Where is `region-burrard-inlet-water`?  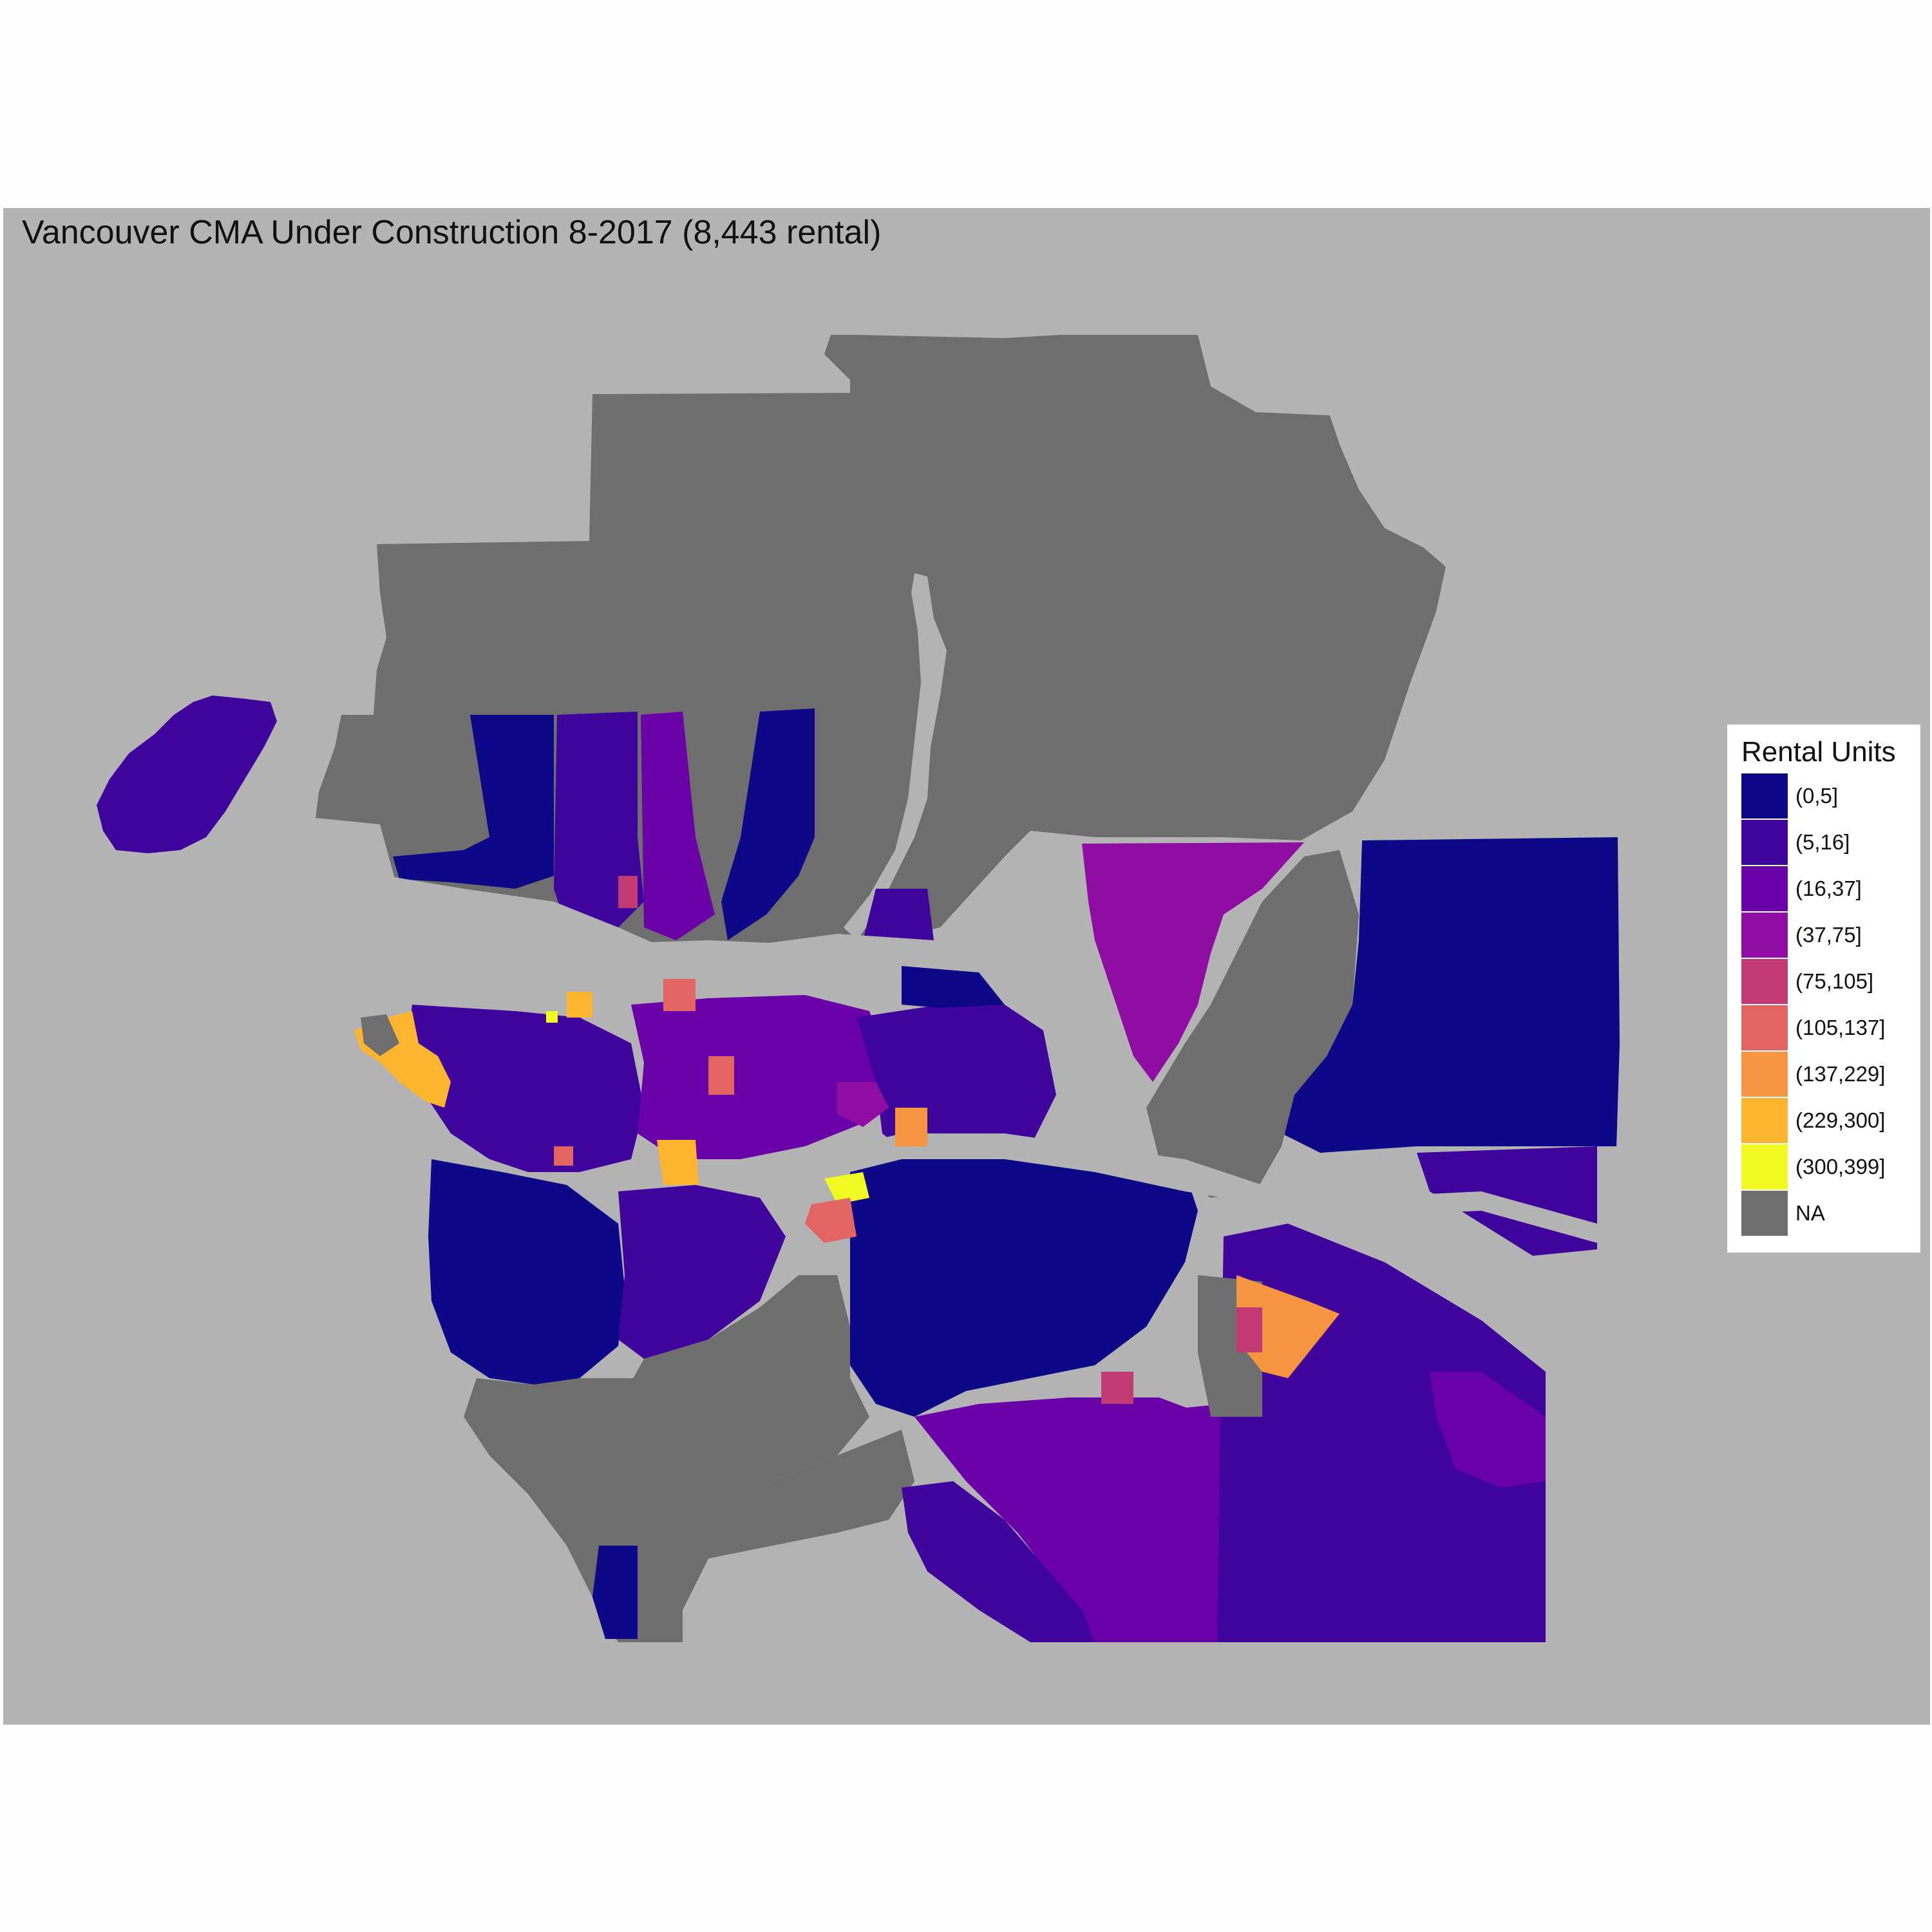
region-burrard-inlet-water is located at coordinates (680, 934).